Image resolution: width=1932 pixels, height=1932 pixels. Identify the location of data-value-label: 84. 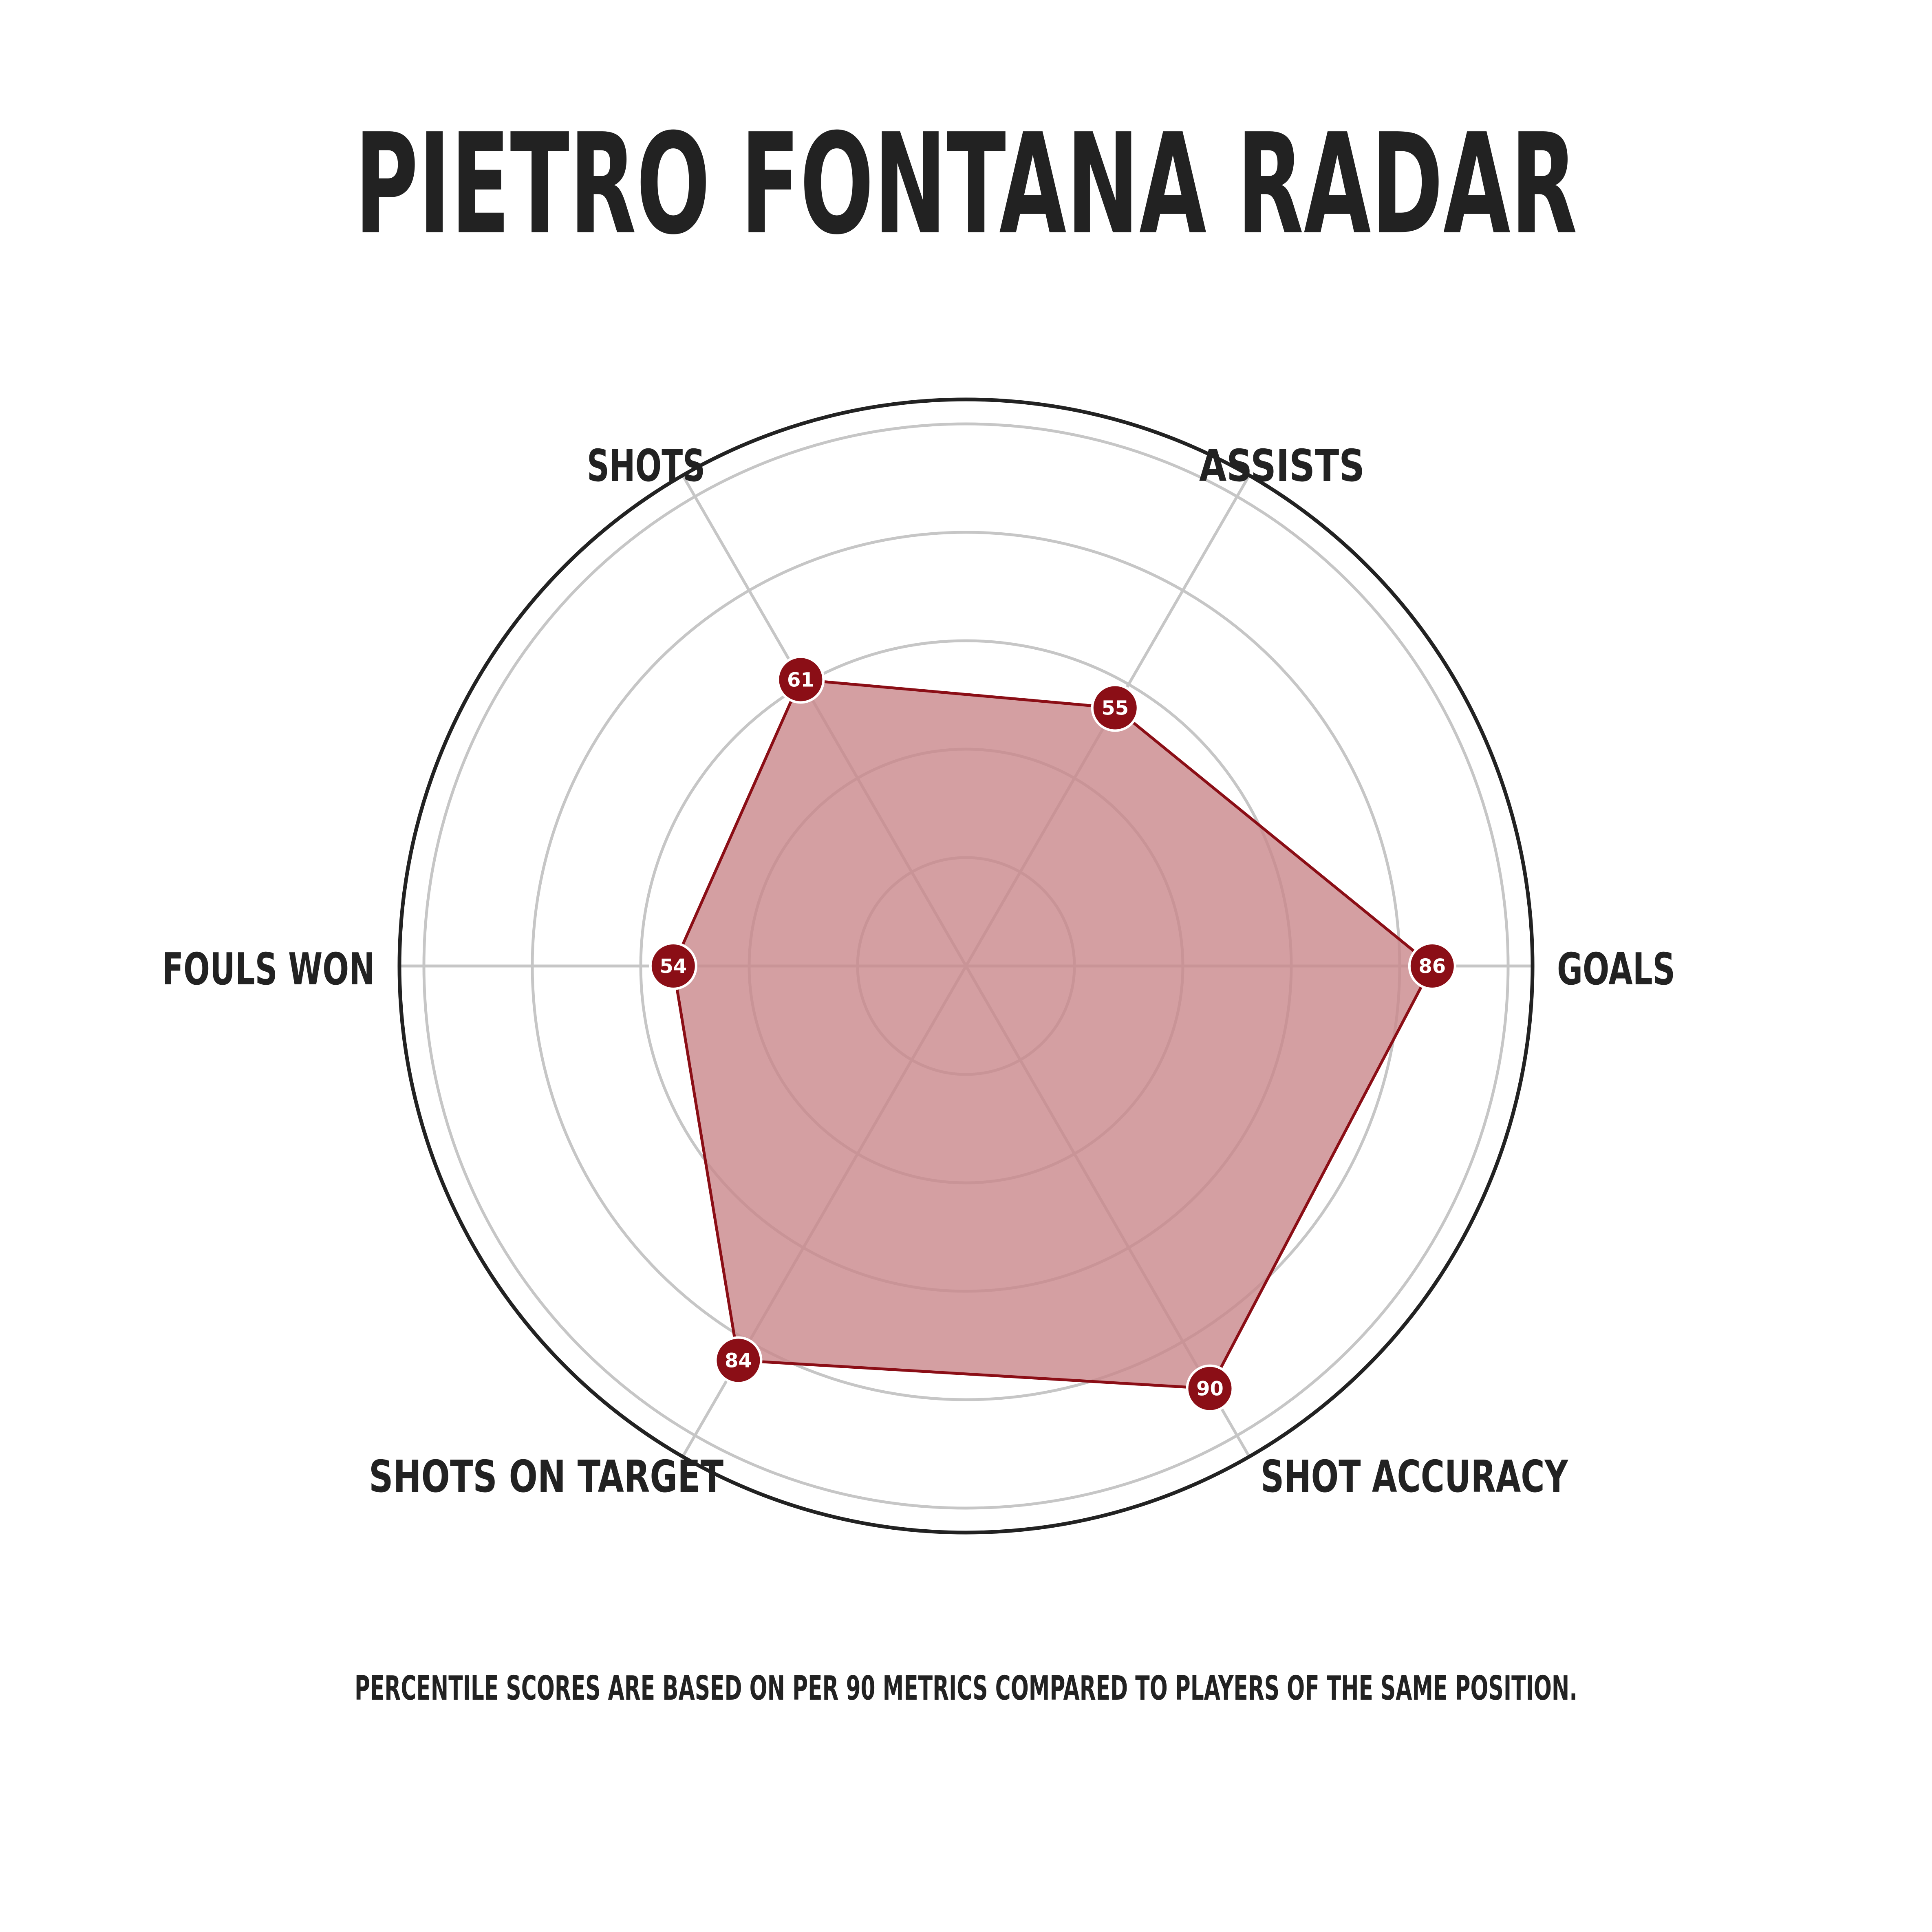
(738, 1361).